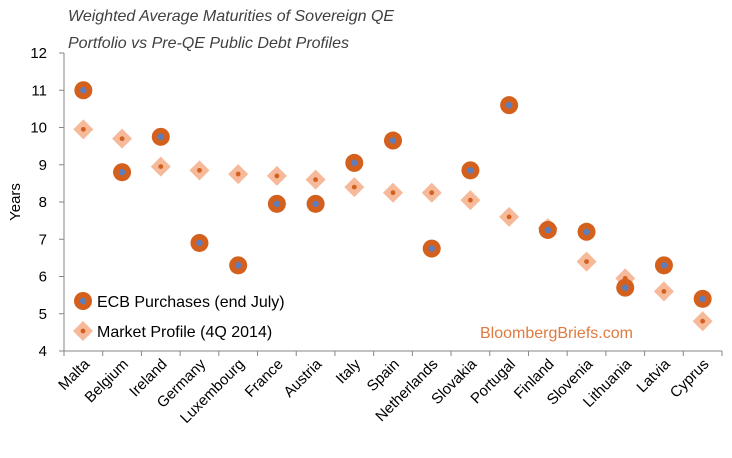 The height and width of the screenshot is (458, 732). I want to click on y-tick-label: 9, so click(43, 165).